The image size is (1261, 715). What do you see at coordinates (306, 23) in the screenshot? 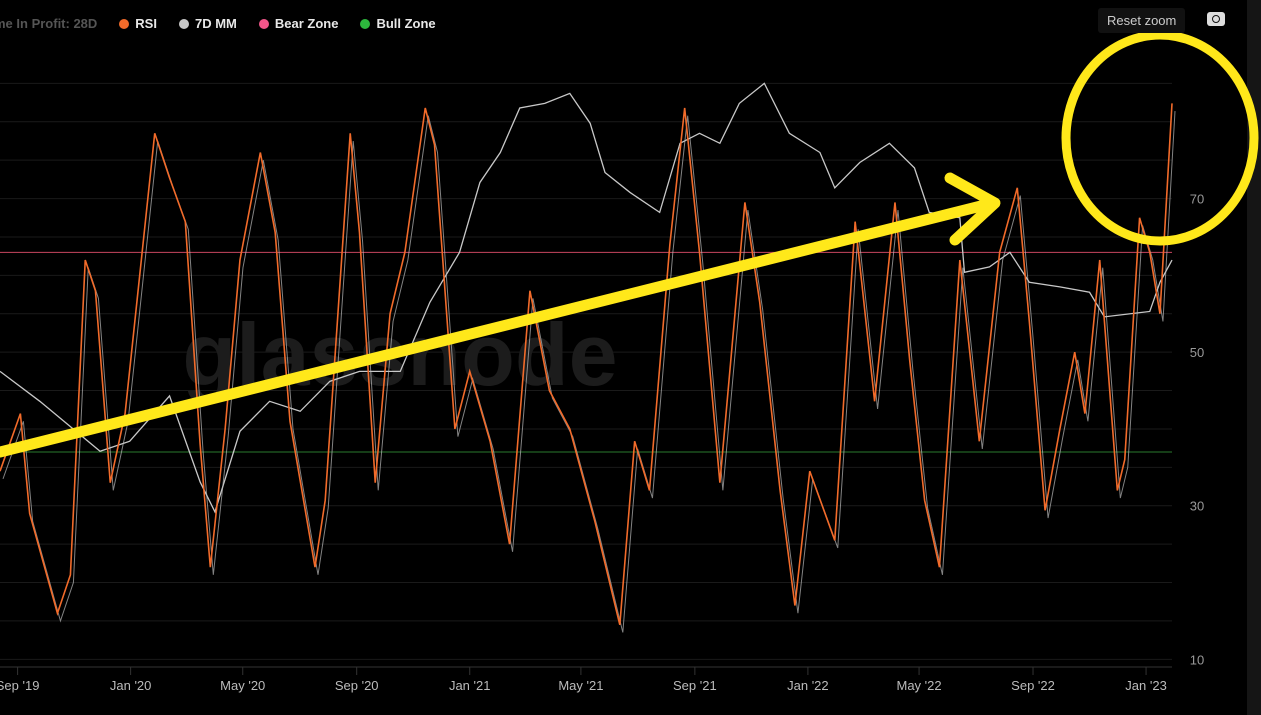
I see `legend-label: Bear Zone` at bounding box center [306, 23].